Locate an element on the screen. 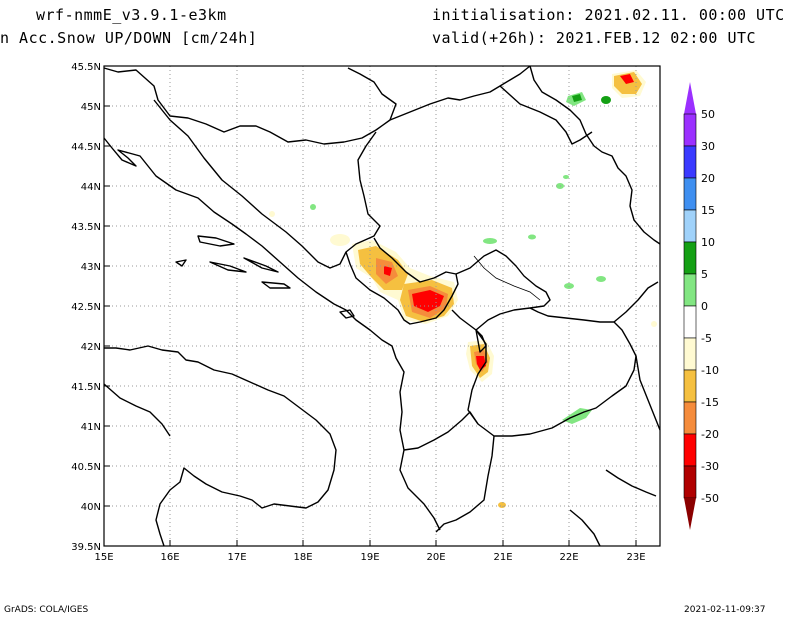 This screenshot has height=618, width=800. lat-label: 41N is located at coordinates (91, 427).